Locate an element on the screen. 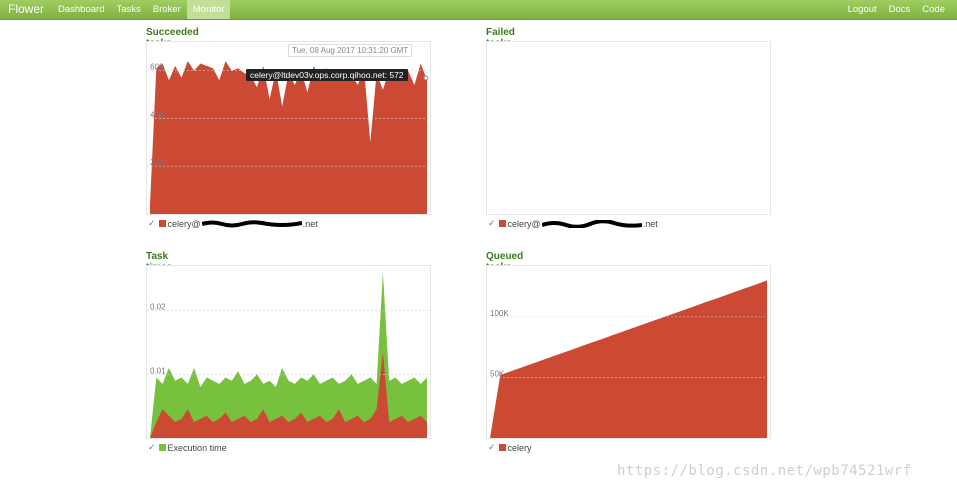 Image resolution: width=957 pixels, height=492 pixels. y-tick-label: 200 is located at coordinates (157, 162).